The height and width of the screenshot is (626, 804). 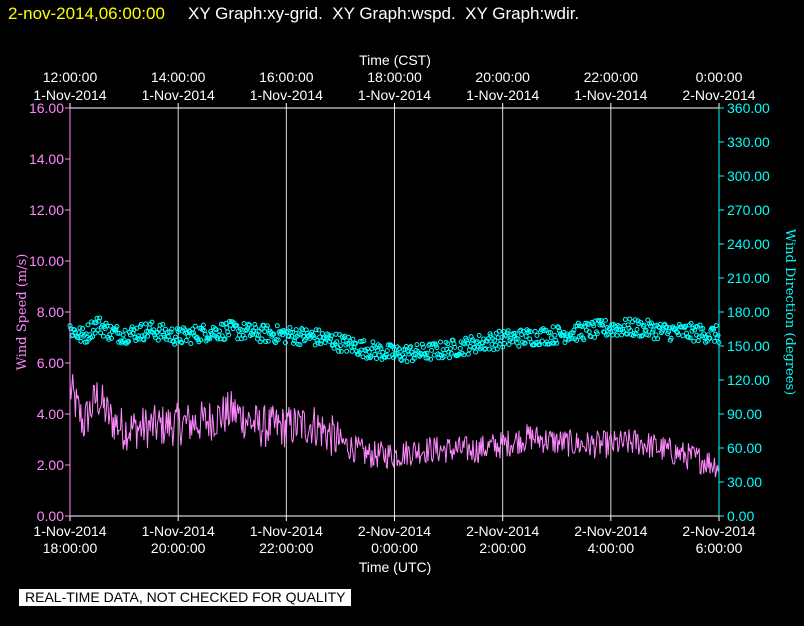 What do you see at coordinates (502, 95) in the screenshot?
I see `top-tick-date: 1-Nov-2014` at bounding box center [502, 95].